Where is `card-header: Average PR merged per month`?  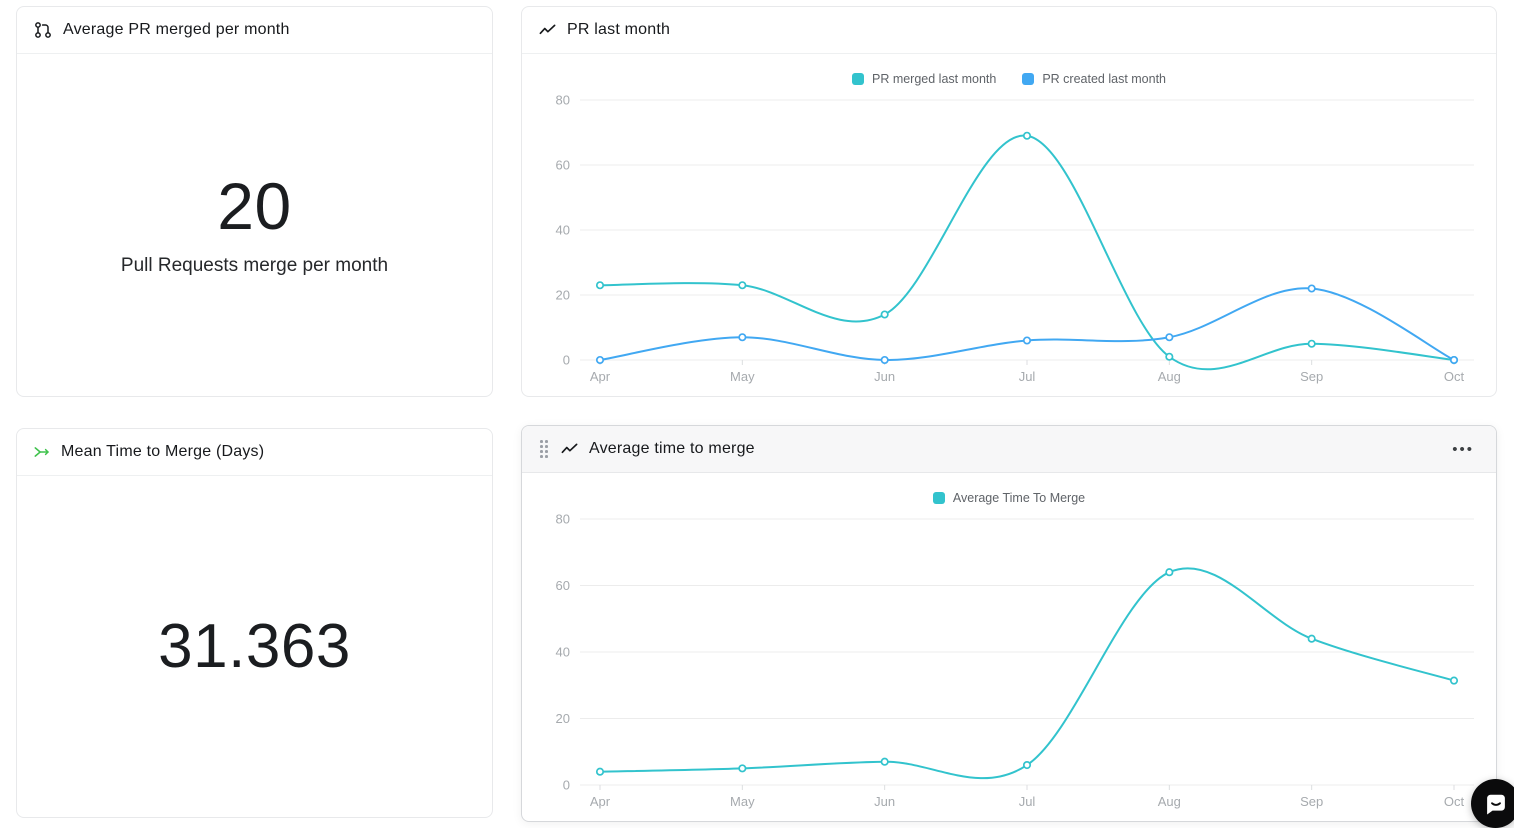
card-header: Average PR merged per month is located at coordinates (254, 30).